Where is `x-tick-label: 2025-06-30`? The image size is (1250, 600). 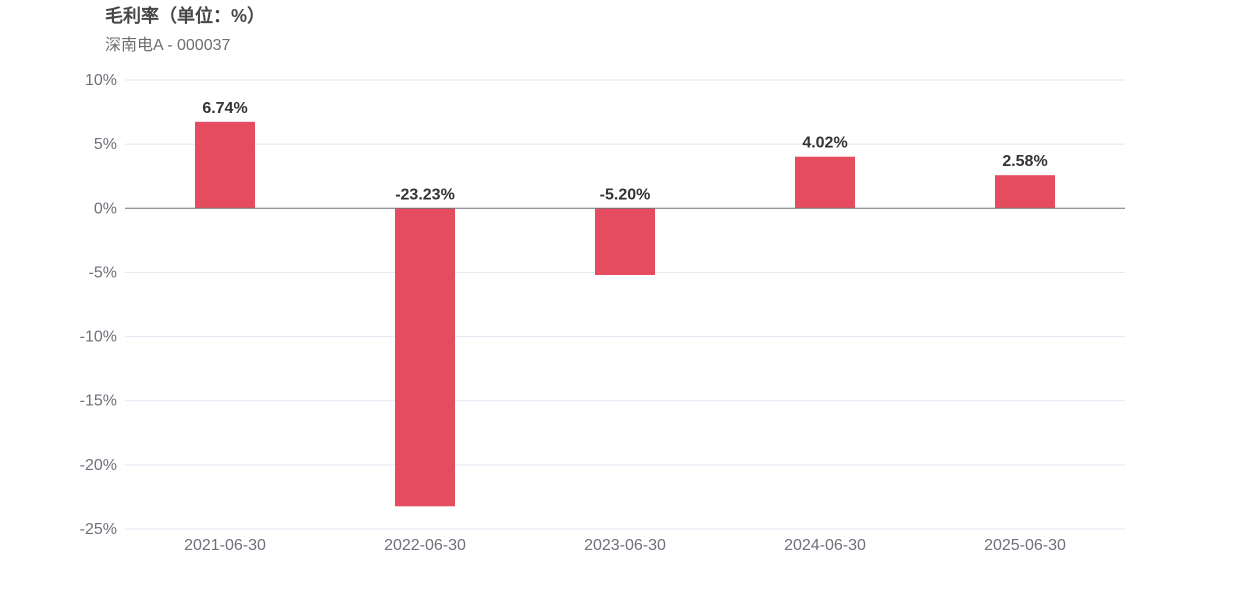 x-tick-label: 2025-06-30 is located at coordinates (1025, 545).